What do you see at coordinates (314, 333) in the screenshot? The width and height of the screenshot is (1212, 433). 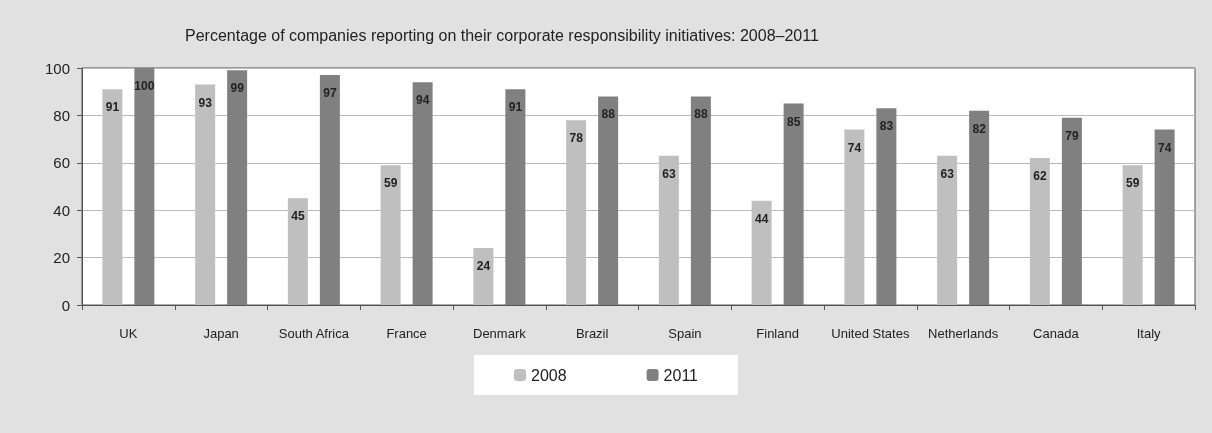 I see `x-tick-label: South Africa` at bounding box center [314, 333].